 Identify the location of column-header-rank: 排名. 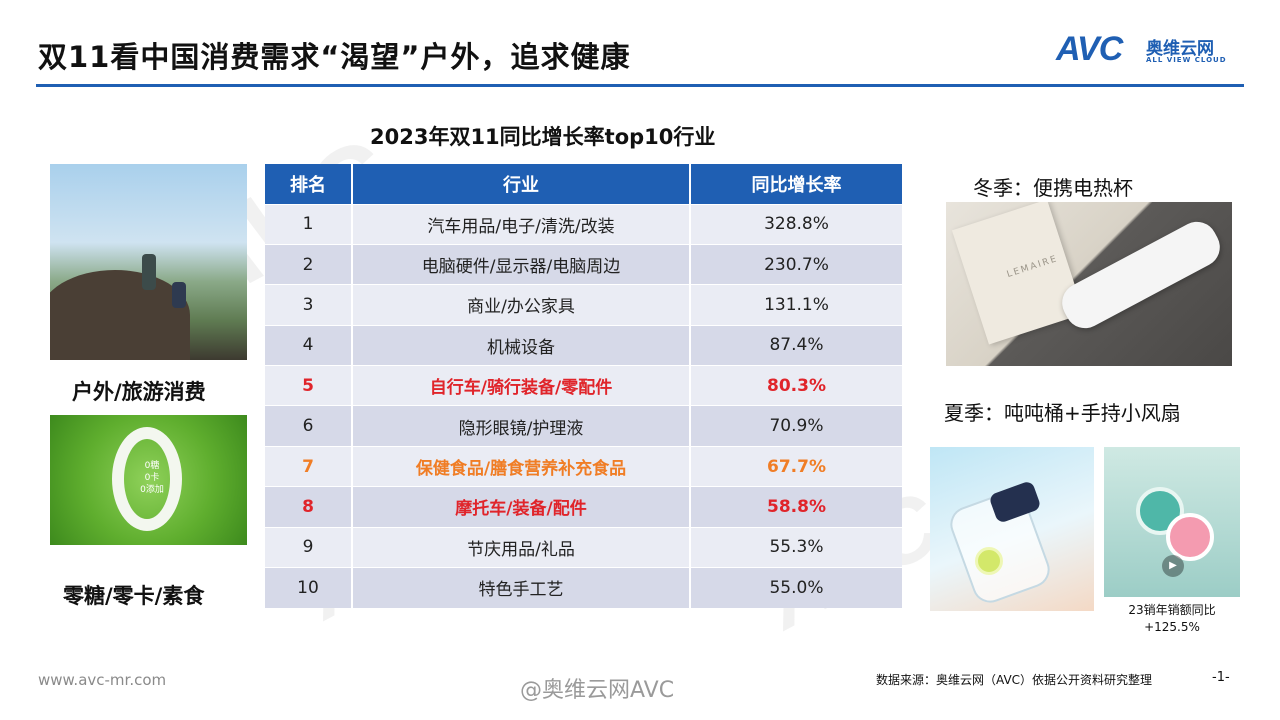
(309, 184).